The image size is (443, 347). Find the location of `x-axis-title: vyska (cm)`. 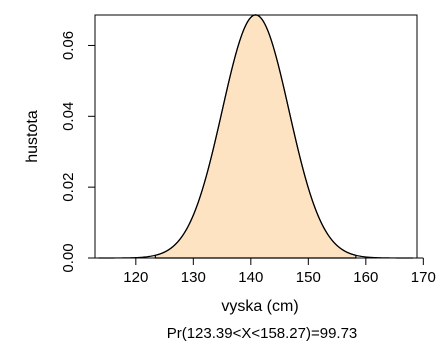

x-axis-title: vyska (cm) is located at coordinates (259, 306).